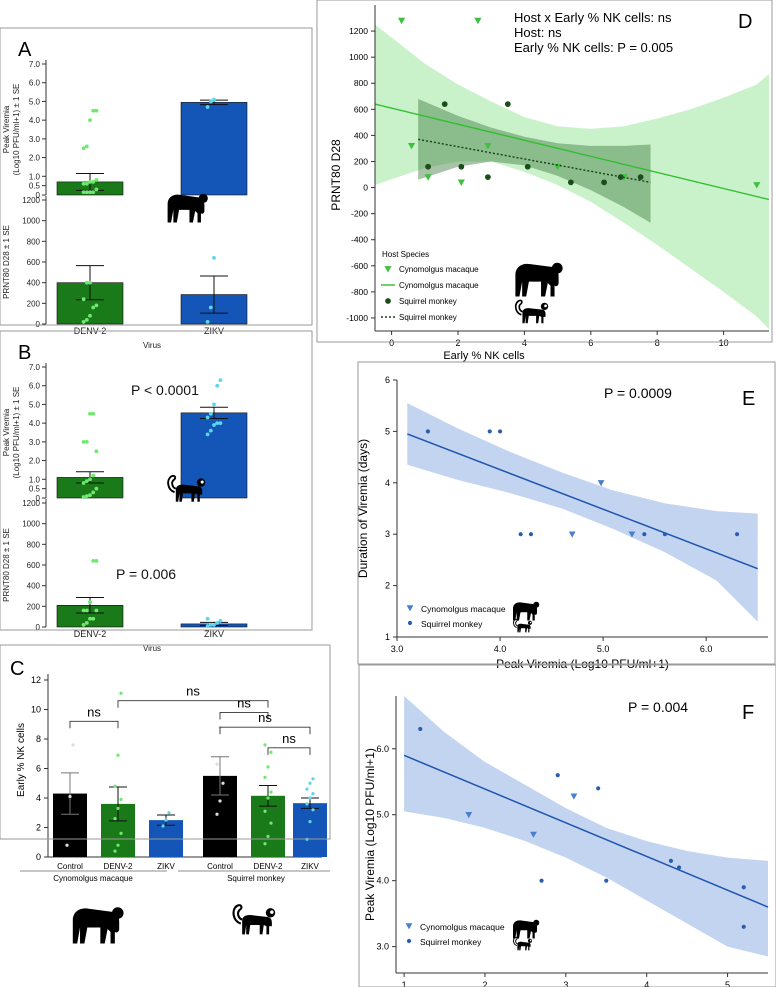 The height and width of the screenshot is (987, 776). What do you see at coordinates (590, 343) in the screenshot?
I see `x-tick-label: 6` at bounding box center [590, 343].